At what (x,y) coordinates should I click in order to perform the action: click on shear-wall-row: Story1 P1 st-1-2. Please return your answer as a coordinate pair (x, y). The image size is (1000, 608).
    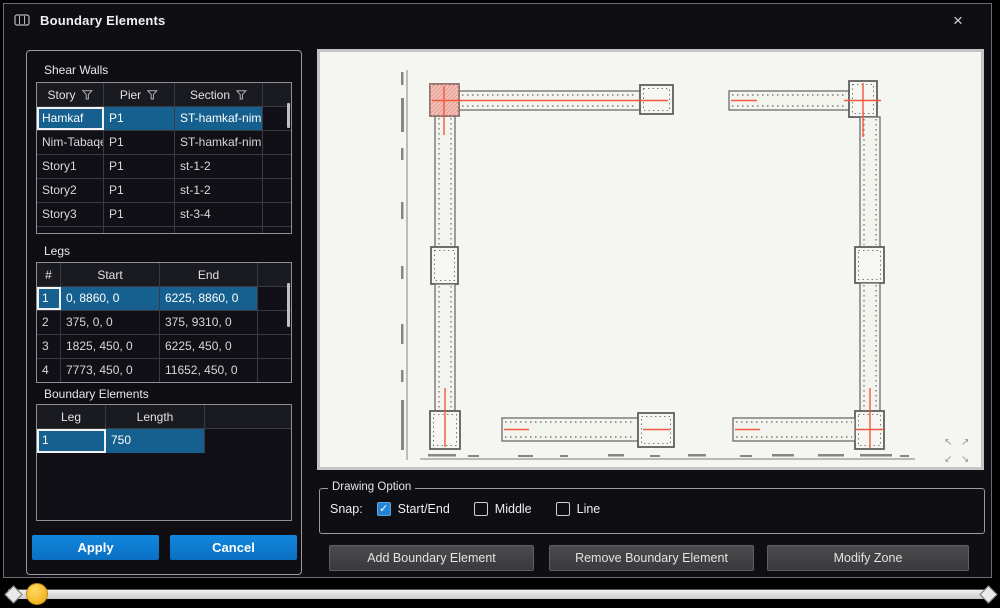
    Looking at the image, I should click on (164, 167).